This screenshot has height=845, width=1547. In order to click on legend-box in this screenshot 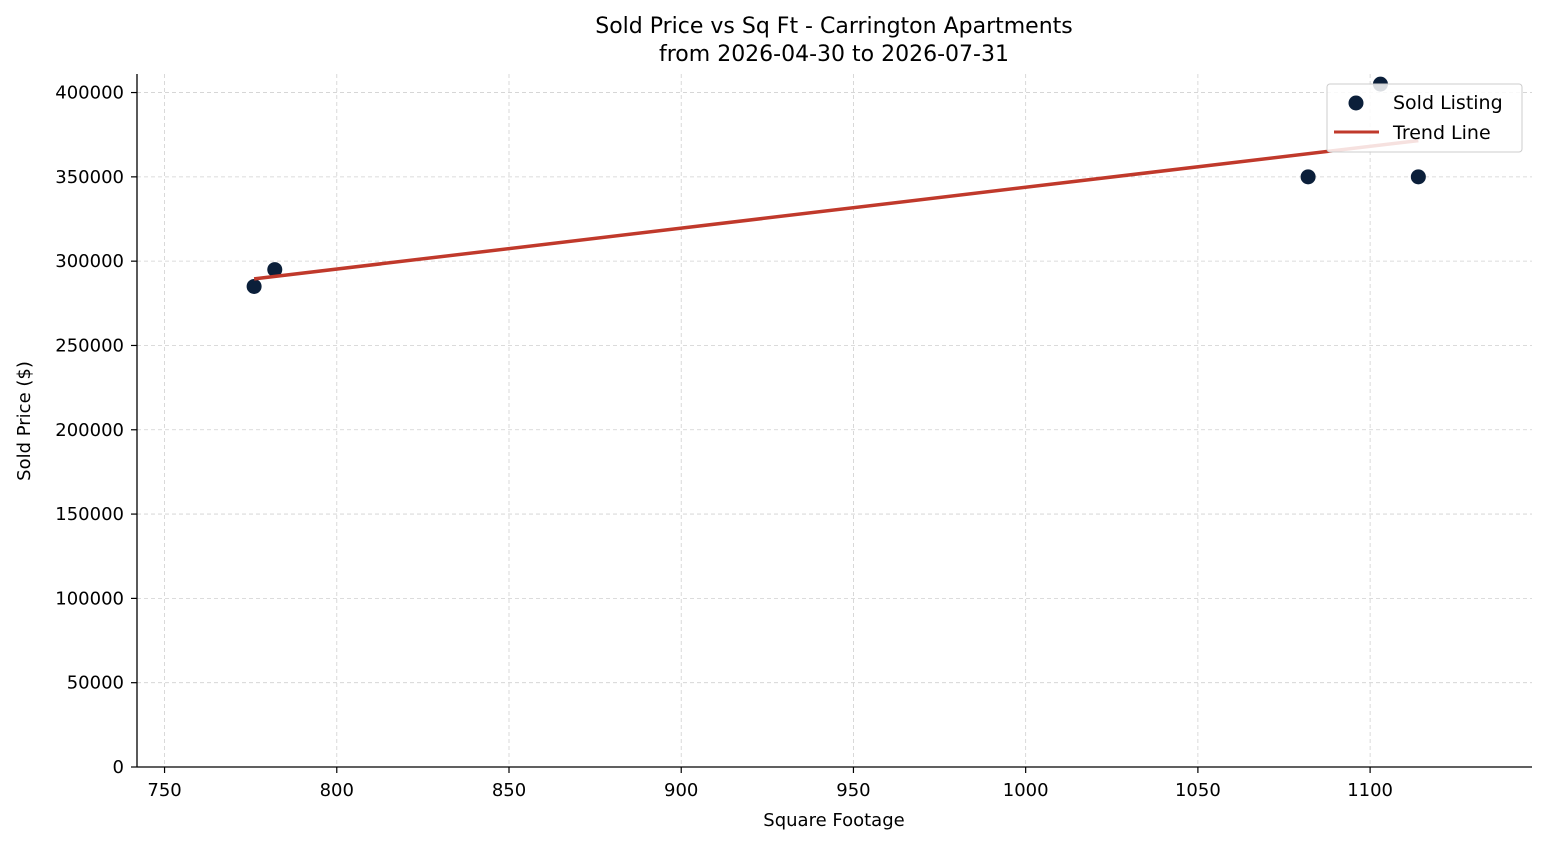, I will do `click(1424, 118)`.